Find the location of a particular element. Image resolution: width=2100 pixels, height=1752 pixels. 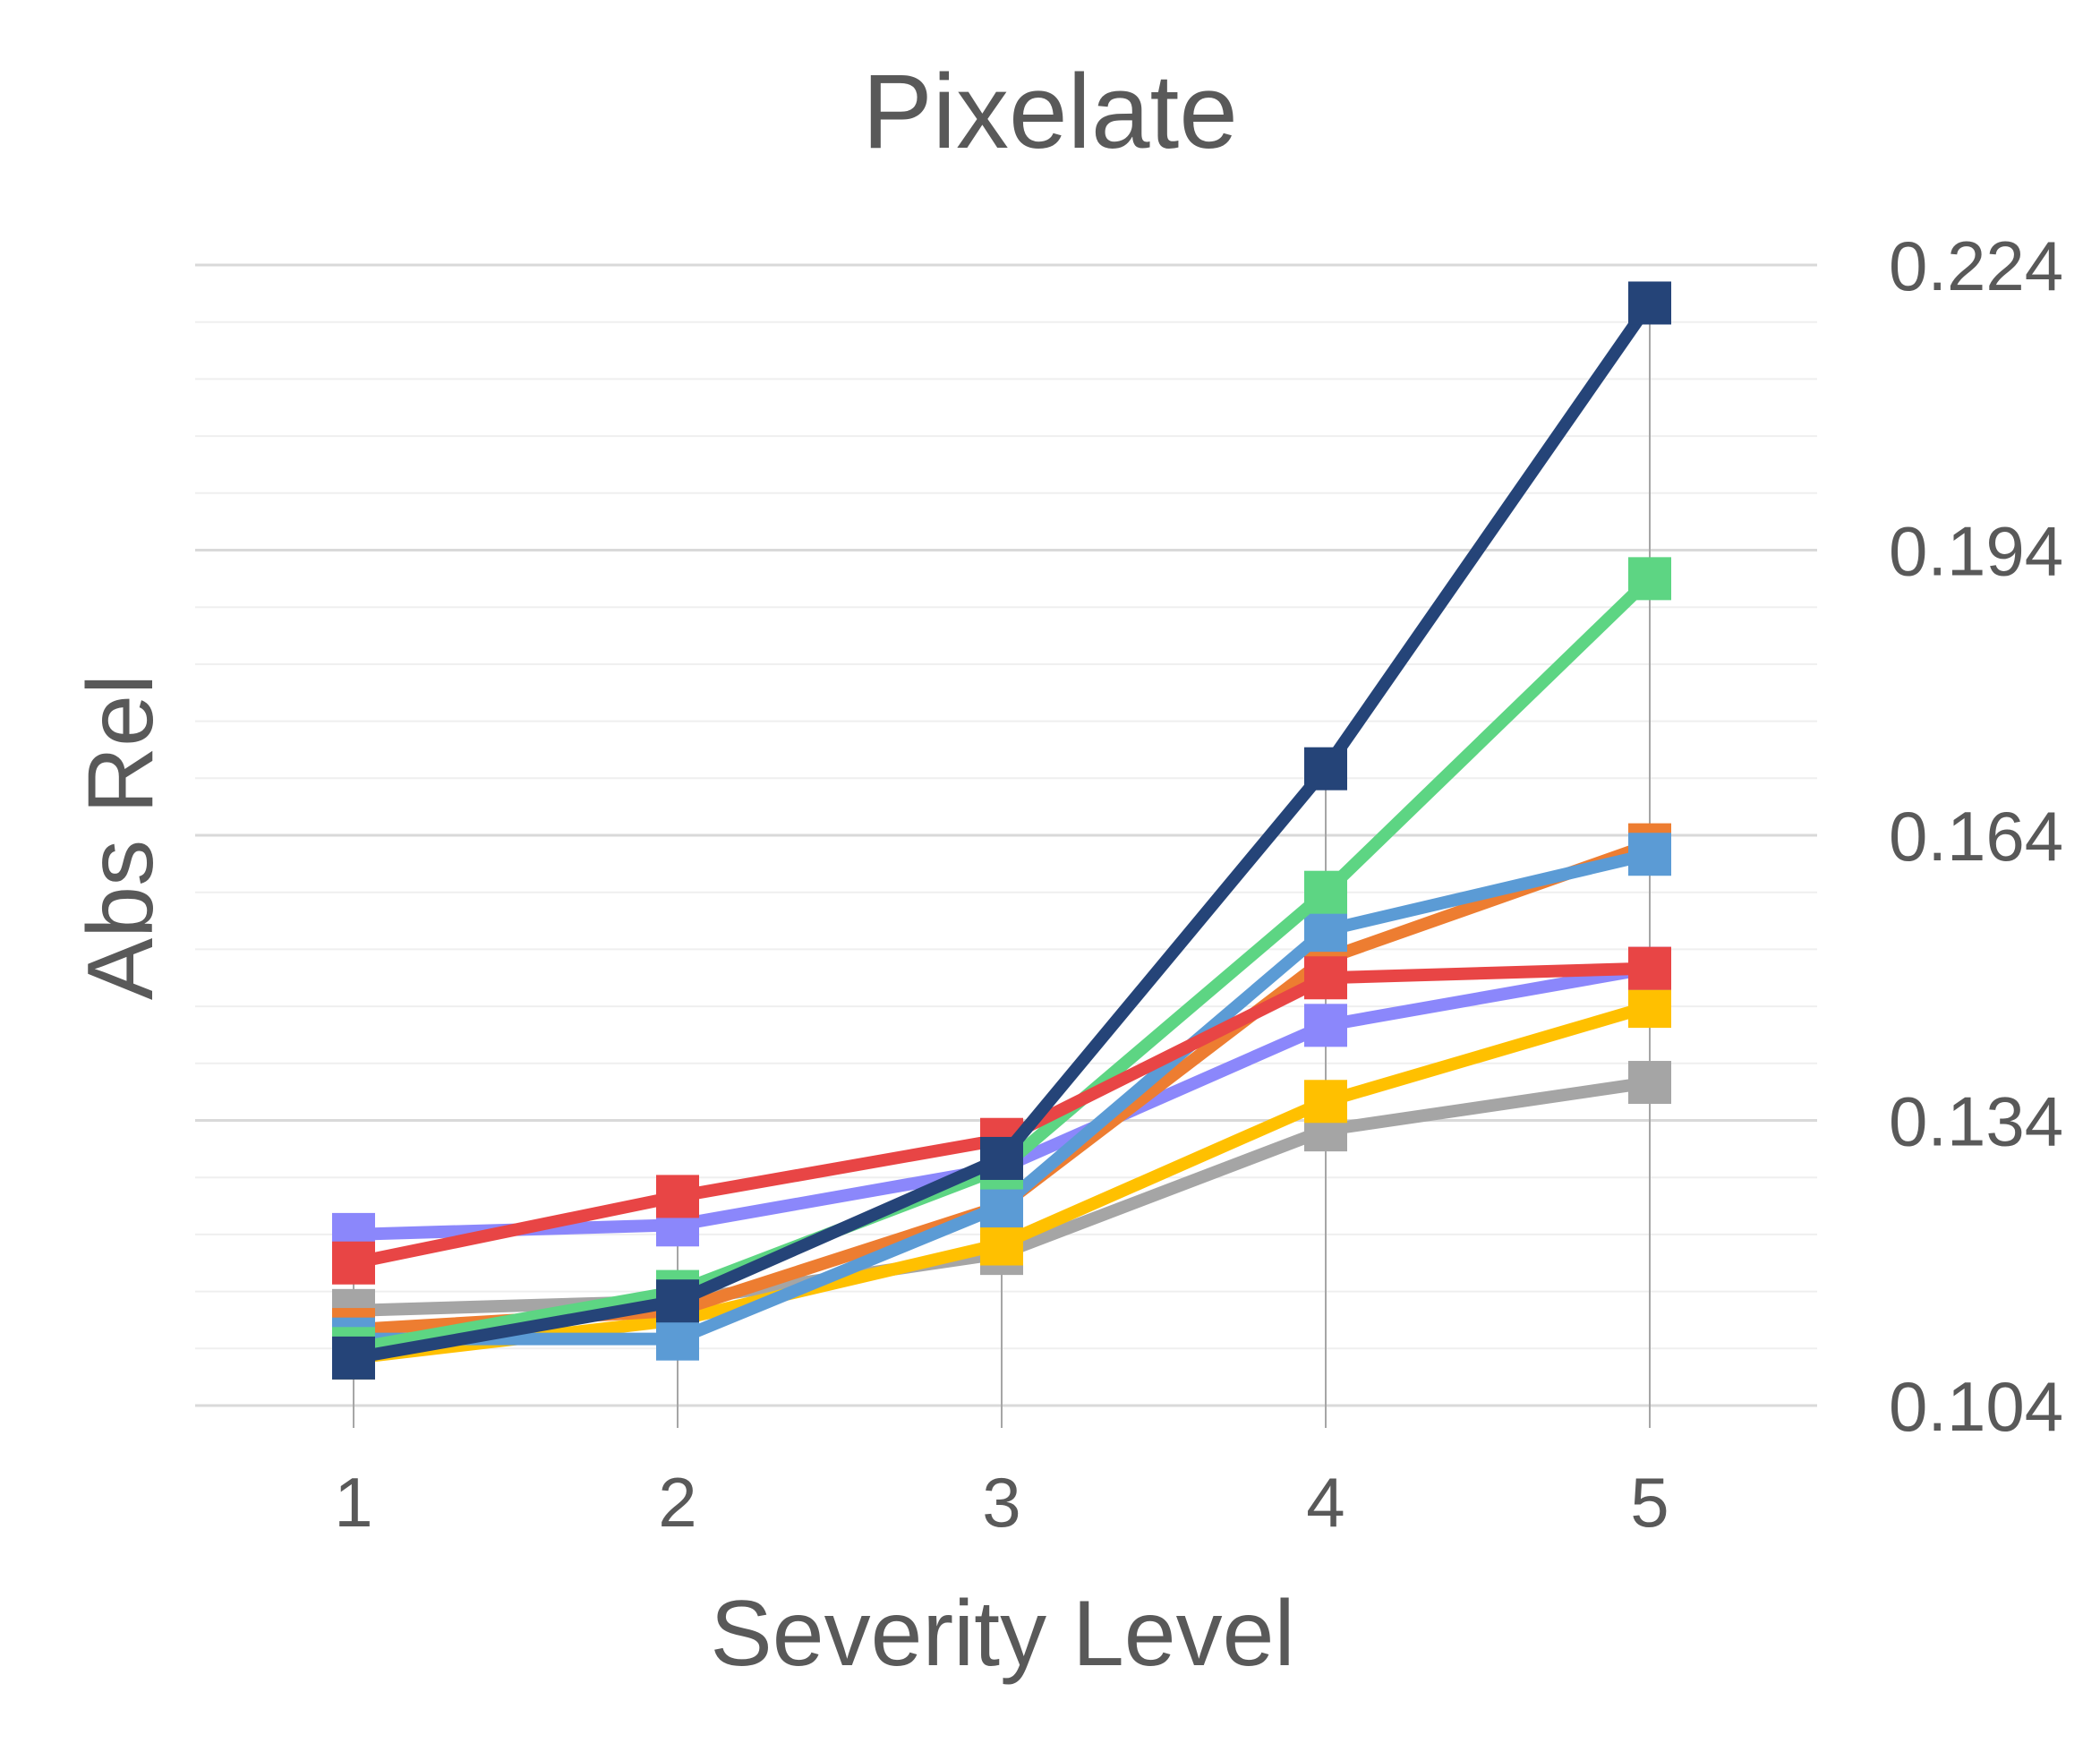

y-axis-title: Abs Rel is located at coordinates (121, 837).